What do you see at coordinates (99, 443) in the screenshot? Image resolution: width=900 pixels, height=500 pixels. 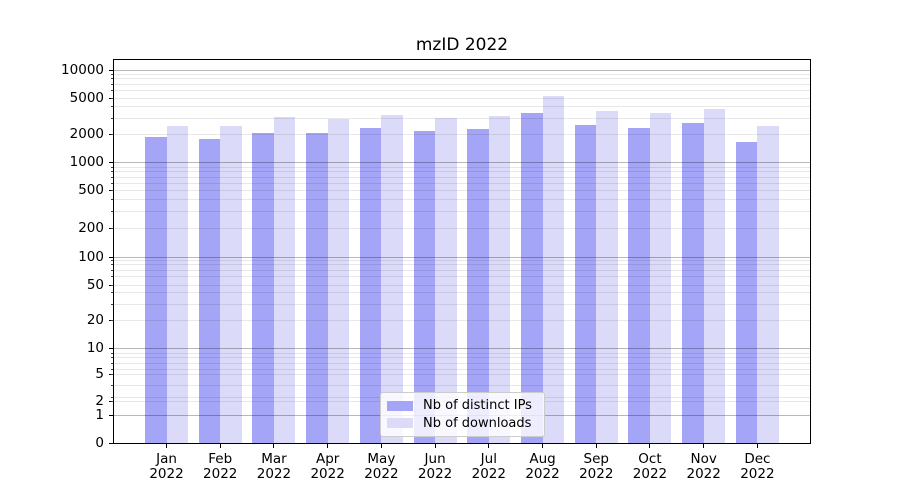 I see `y-tick-label-0: 0` at bounding box center [99, 443].